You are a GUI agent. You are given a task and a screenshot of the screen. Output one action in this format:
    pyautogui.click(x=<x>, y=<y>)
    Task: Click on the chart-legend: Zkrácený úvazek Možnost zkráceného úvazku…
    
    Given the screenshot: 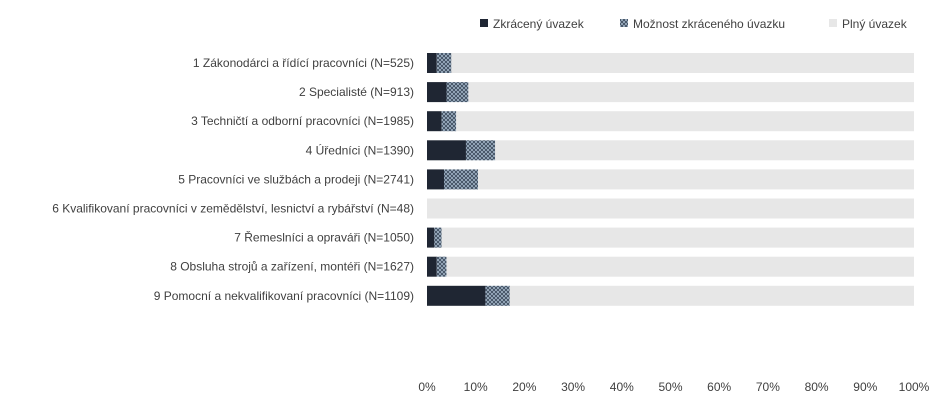 What is the action you would take?
    pyautogui.click(x=694, y=24)
    